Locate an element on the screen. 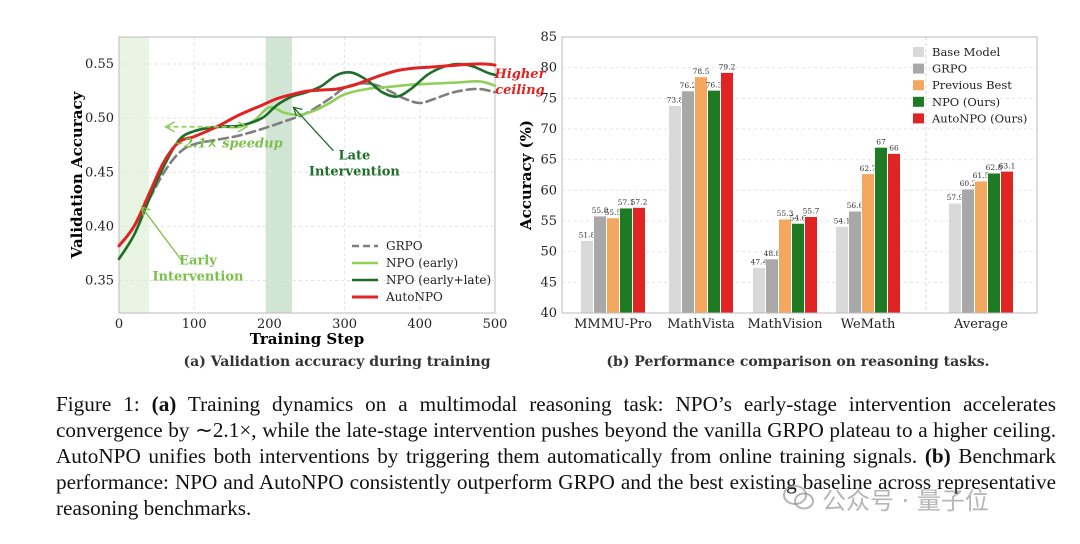 The width and height of the screenshot is (1080, 544). y-tick-label: 50 is located at coordinates (548, 252).